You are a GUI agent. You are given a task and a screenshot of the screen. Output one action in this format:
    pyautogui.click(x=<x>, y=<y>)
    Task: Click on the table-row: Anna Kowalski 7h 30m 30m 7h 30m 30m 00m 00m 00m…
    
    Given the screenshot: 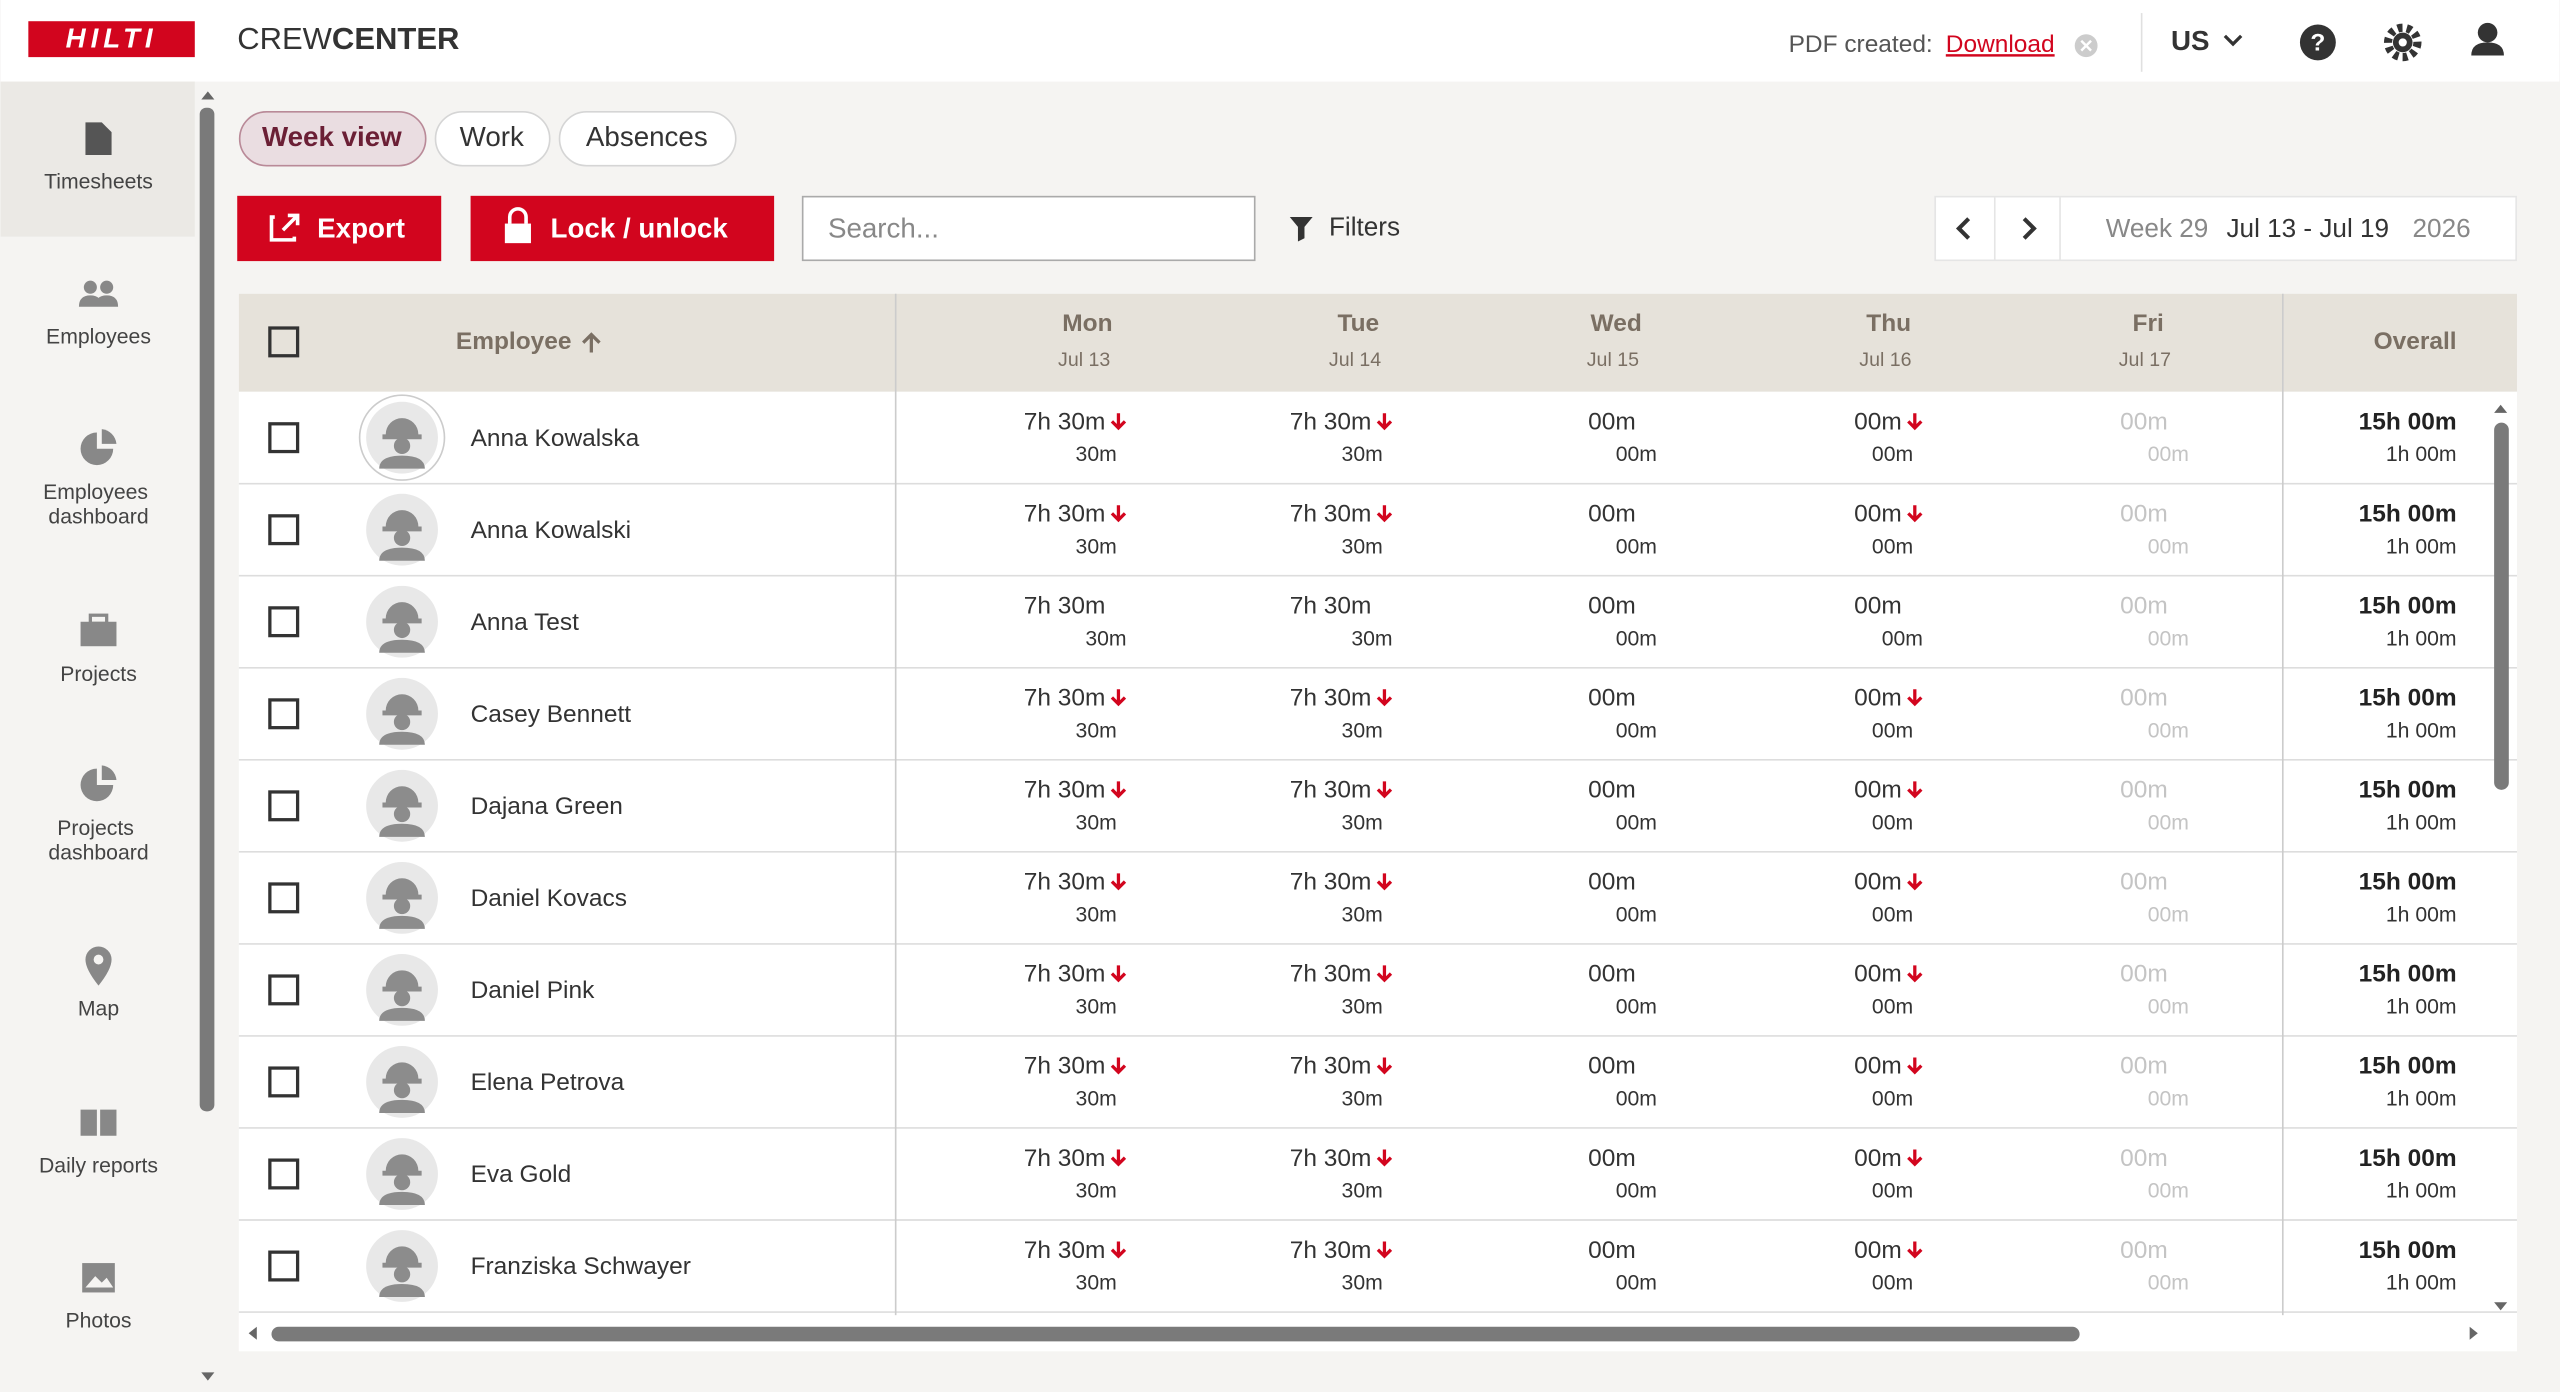 What is the action you would take?
    pyautogui.click(x=1377, y=535)
    